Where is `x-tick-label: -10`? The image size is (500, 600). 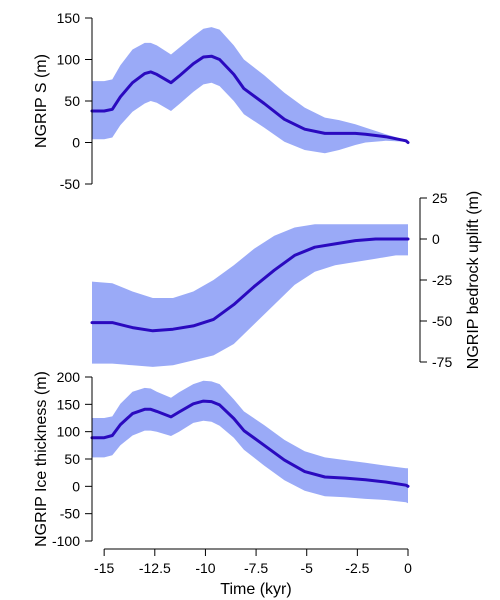 x-tick-label: -10 is located at coordinates (205, 568).